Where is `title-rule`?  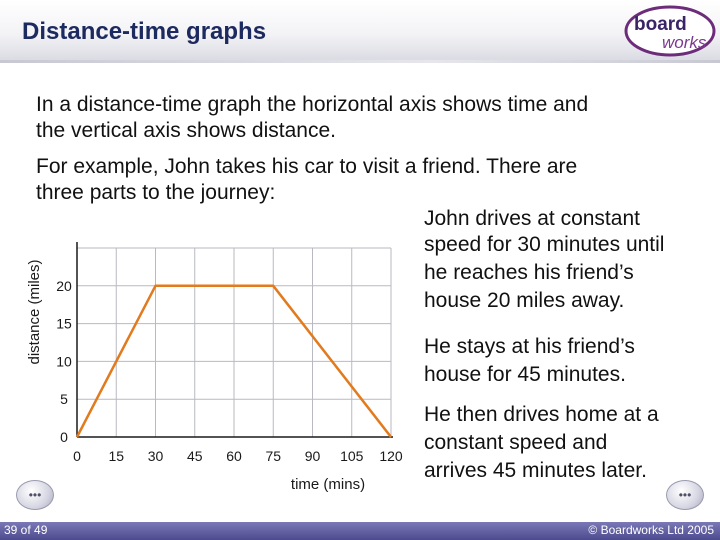 title-rule is located at coordinates (360, 61).